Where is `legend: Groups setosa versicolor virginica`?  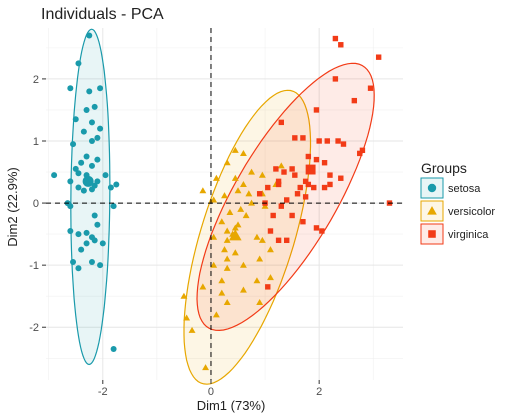
legend: Groups setosa versicolor virginica is located at coordinates (457, 202).